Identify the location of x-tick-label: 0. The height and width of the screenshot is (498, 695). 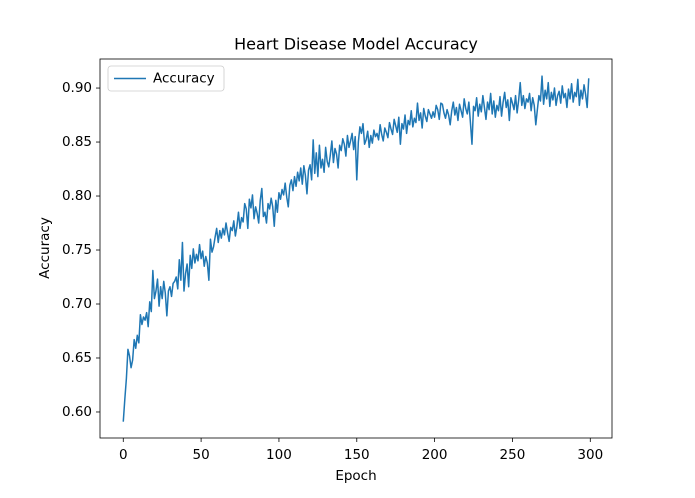
(123, 455).